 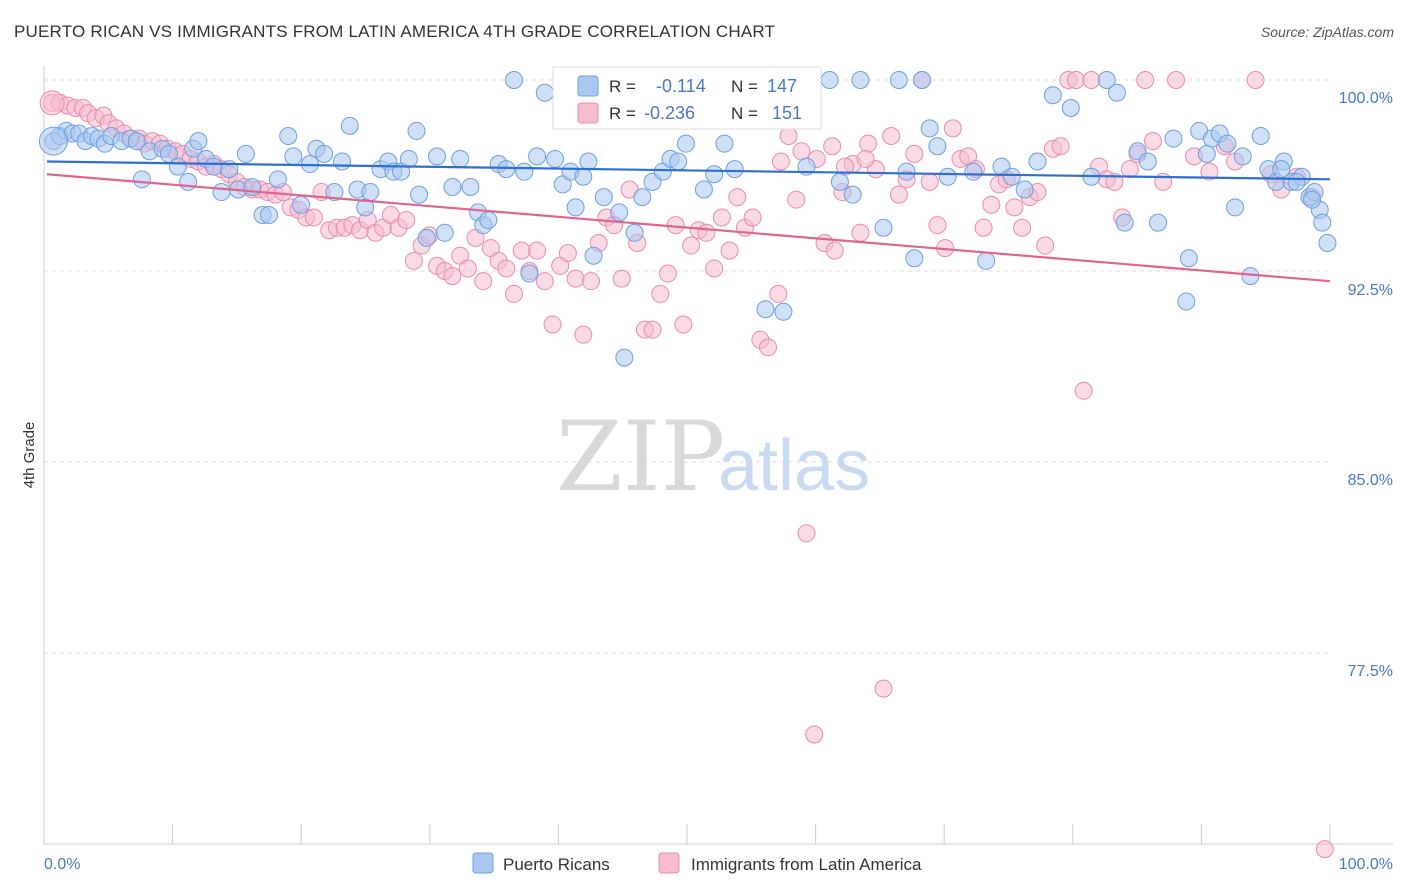 I want to click on legend-label-puerto-ricans: Puerto Ricans, so click(x=556, y=864).